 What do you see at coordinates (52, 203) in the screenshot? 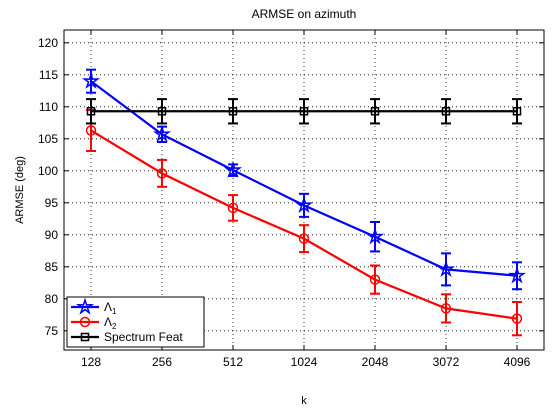
I see `y-tick-label: 95` at bounding box center [52, 203].